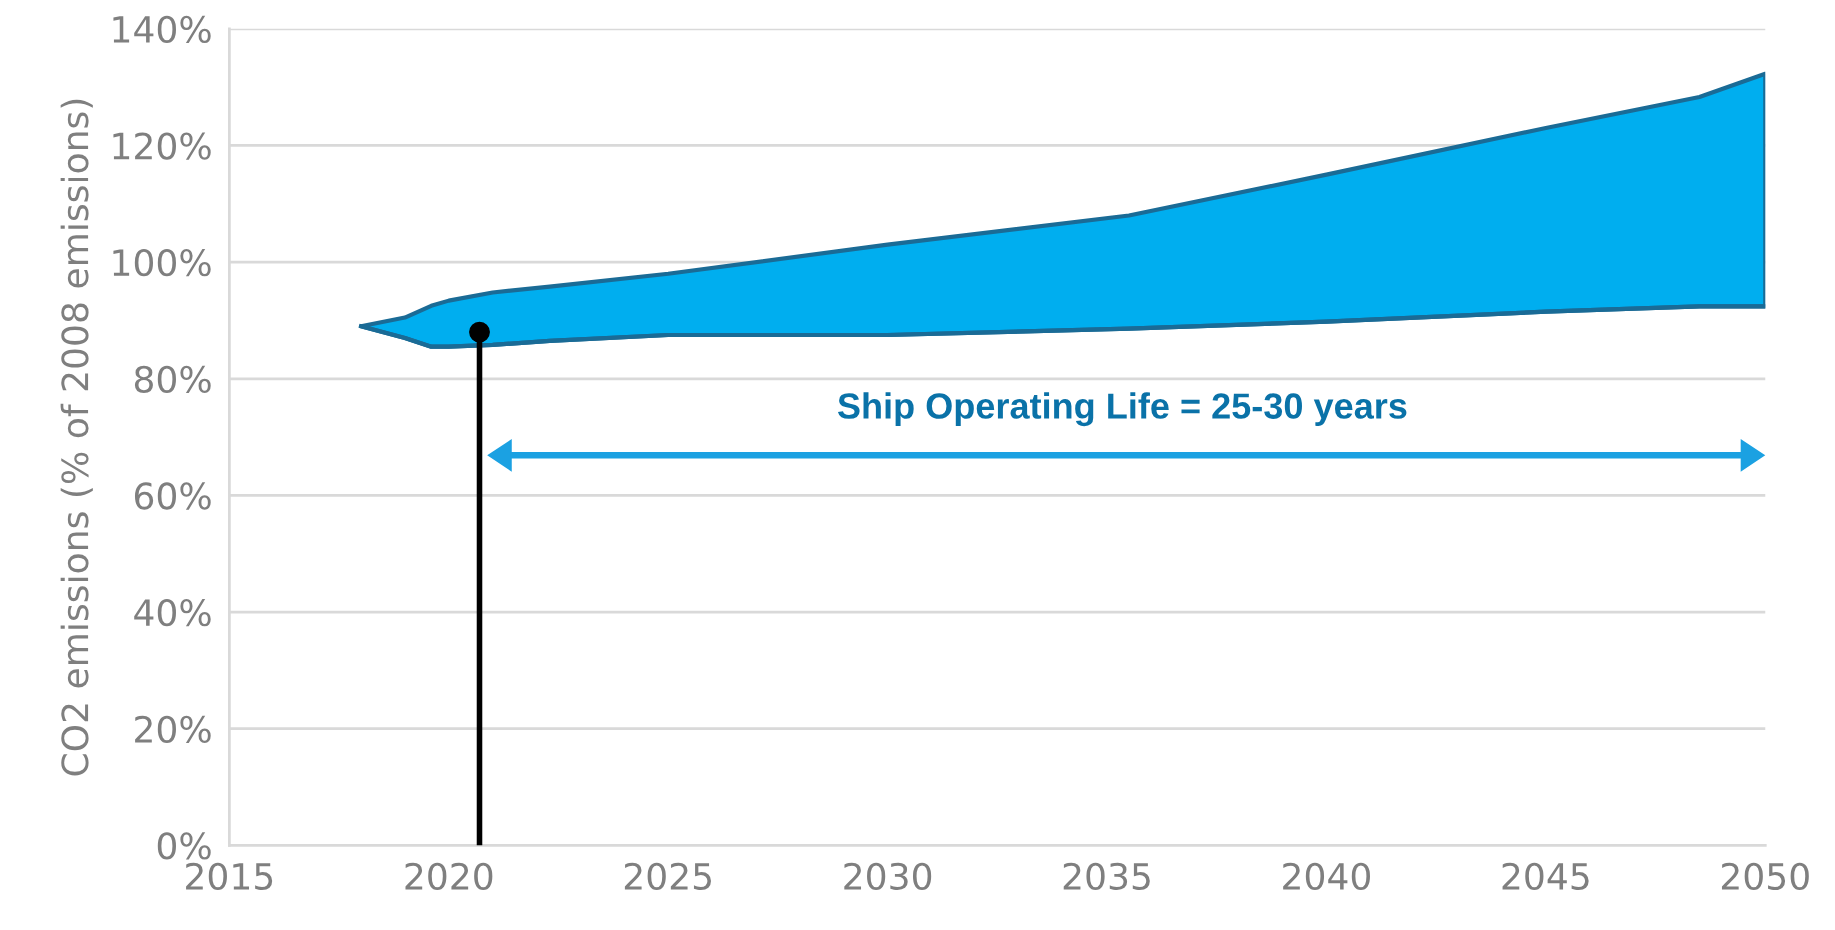  I want to click on y-tick-label: 60%, so click(172, 496).